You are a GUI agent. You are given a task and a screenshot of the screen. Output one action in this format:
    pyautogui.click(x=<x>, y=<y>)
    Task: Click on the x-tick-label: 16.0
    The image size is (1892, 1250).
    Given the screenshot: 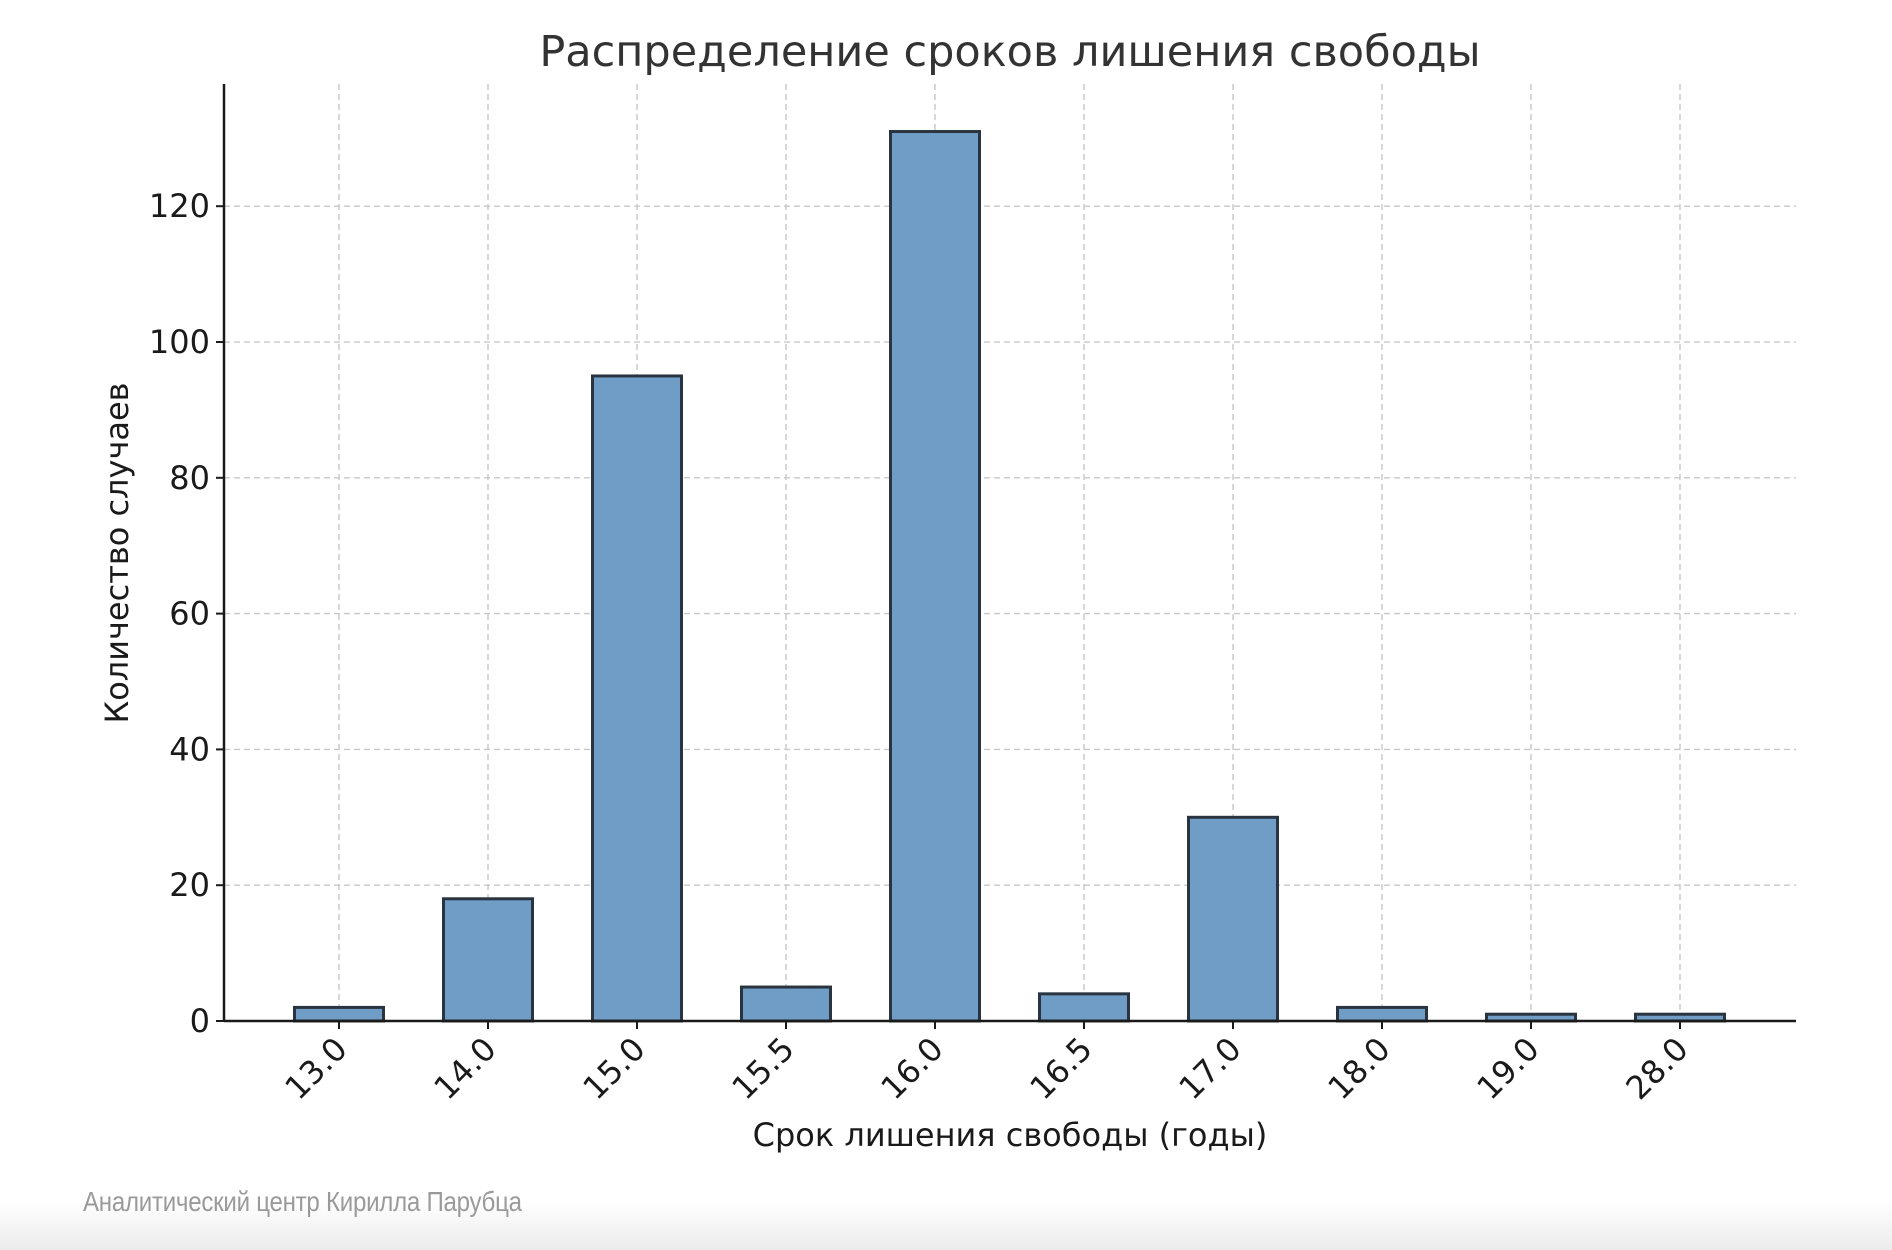 What is the action you would take?
    pyautogui.click(x=911, y=1068)
    